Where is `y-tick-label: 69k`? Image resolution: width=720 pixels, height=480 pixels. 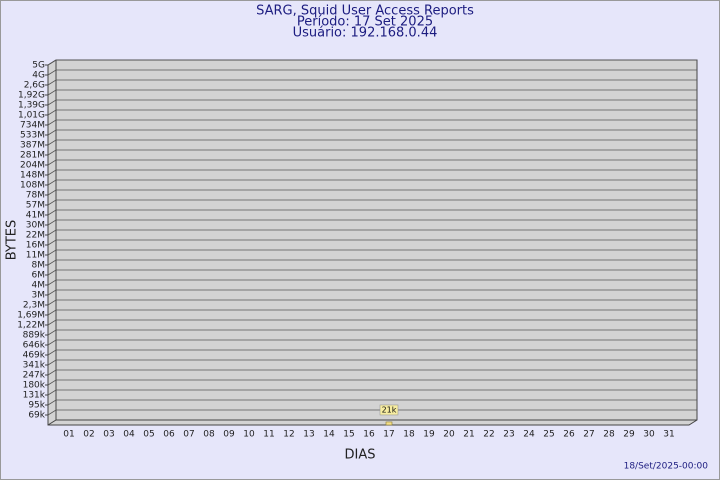
y-tick-label: 69k is located at coordinates (36, 416).